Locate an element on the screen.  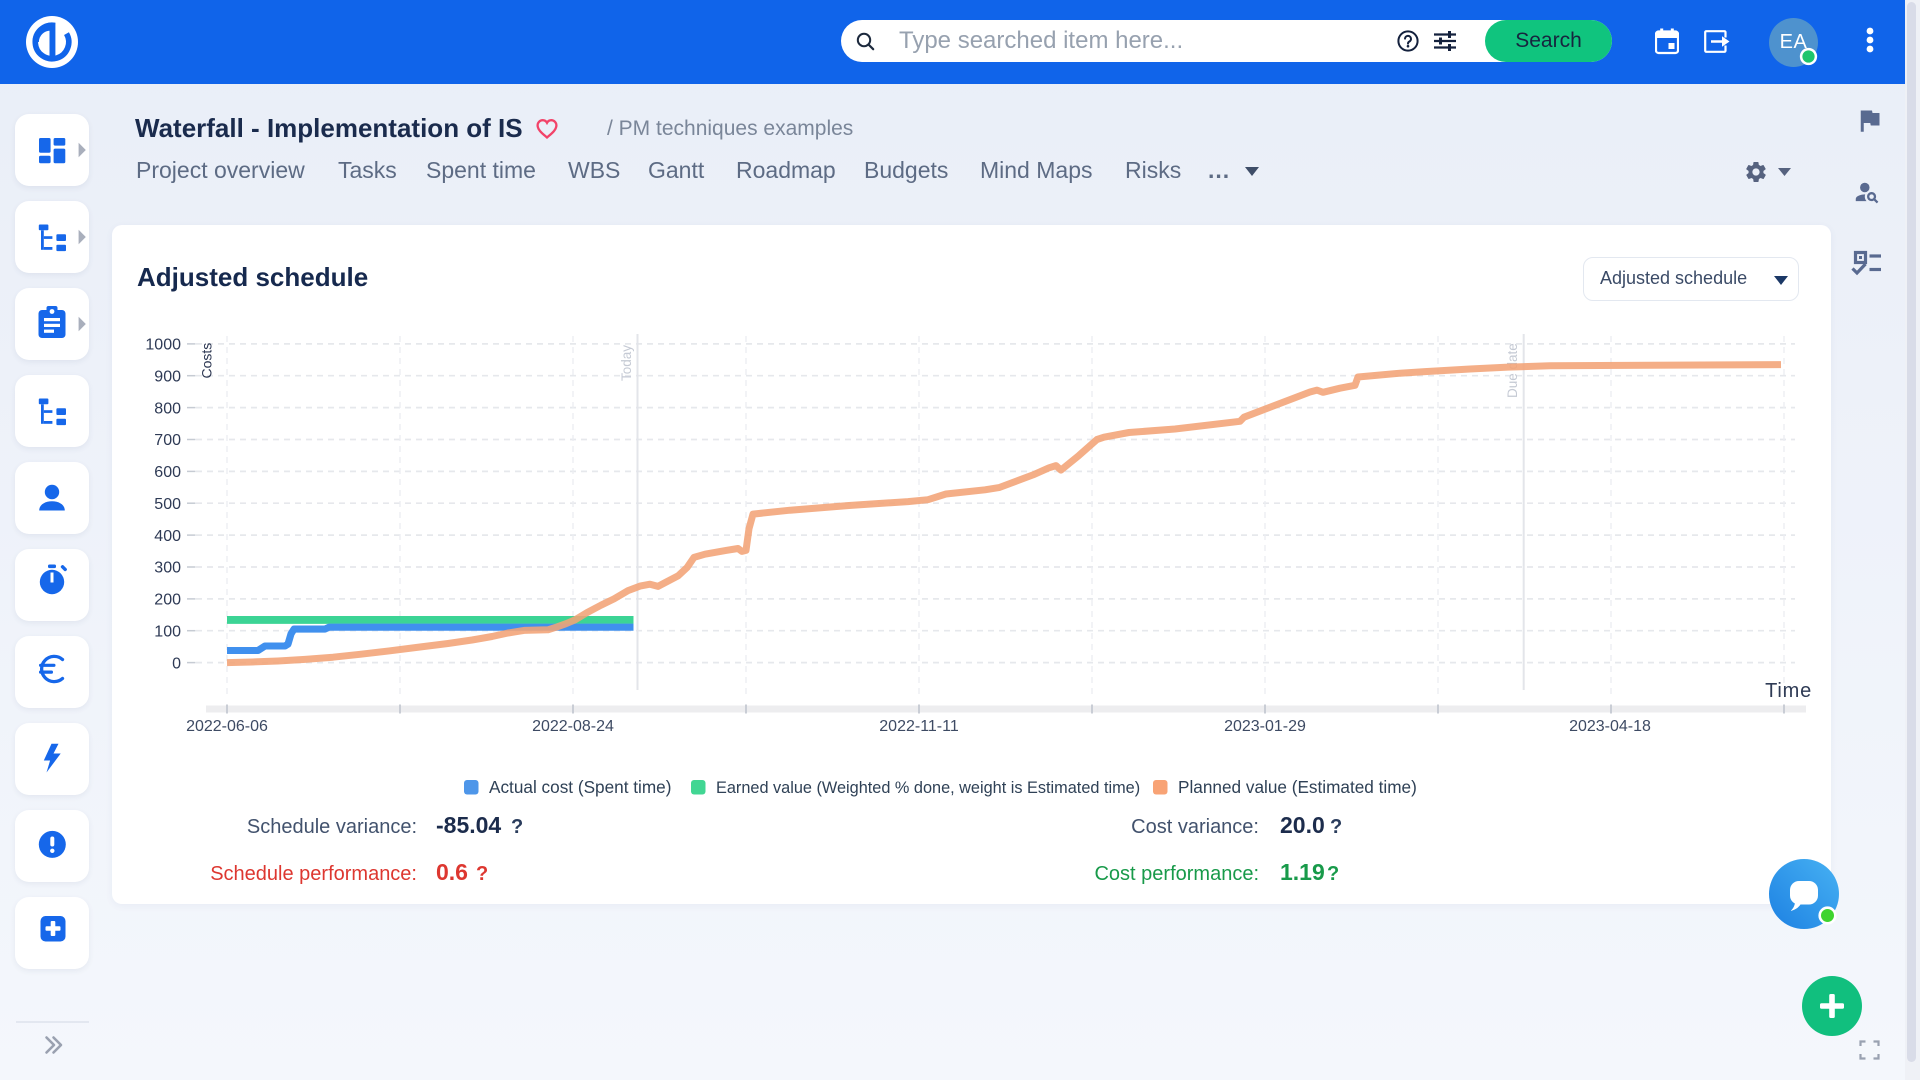
svg-text: Cost performance: is located at coordinates (1176, 874).